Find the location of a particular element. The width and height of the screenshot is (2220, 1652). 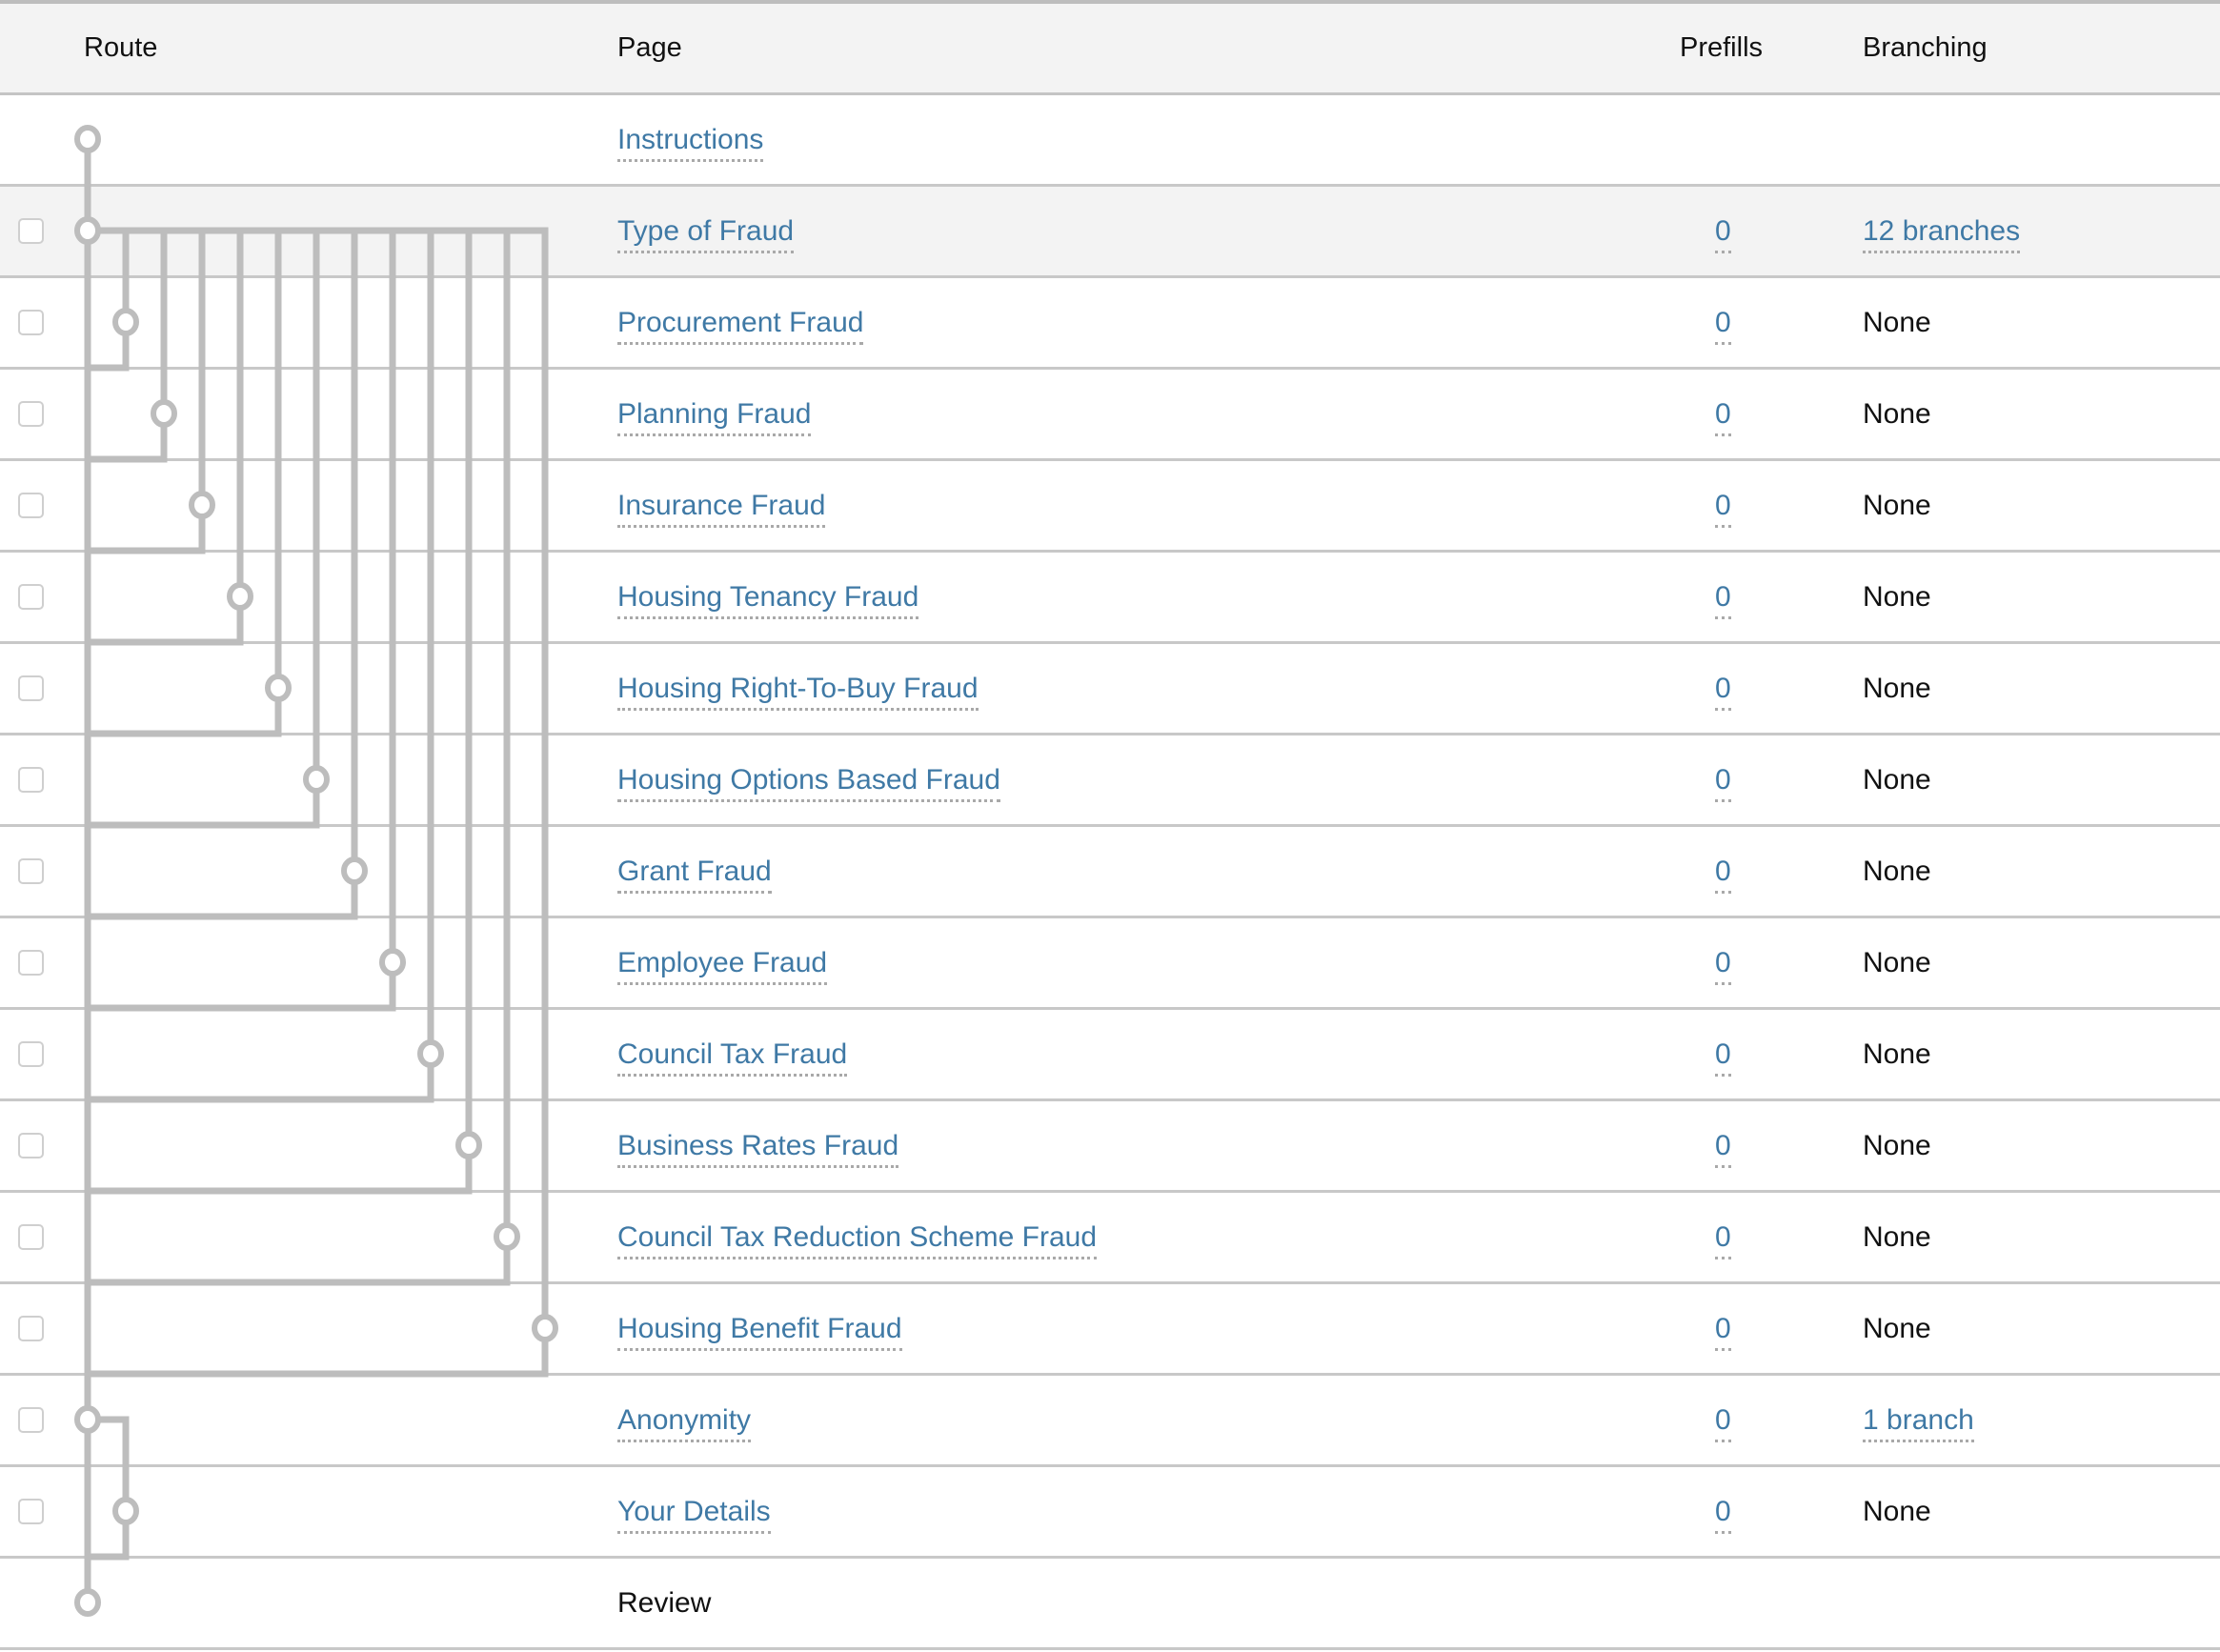

column-header-page: Page is located at coordinates (649, 47).